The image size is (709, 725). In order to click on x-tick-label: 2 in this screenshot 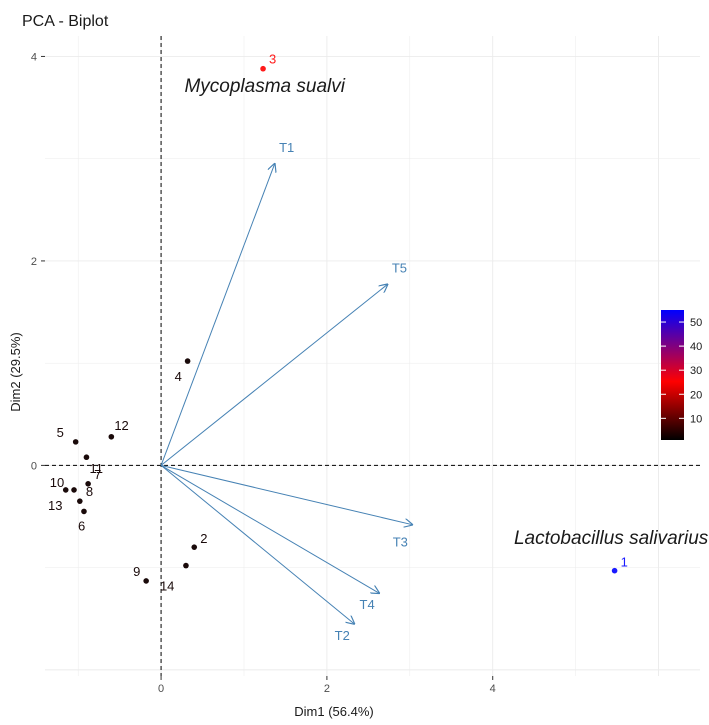, I will do `click(327, 689)`.